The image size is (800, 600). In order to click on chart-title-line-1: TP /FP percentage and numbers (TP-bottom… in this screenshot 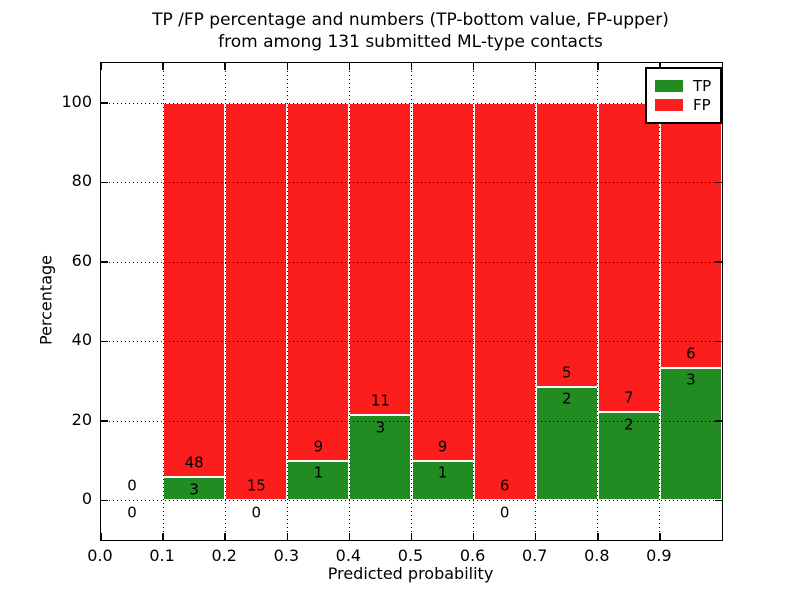, I will do `click(410, 20)`.